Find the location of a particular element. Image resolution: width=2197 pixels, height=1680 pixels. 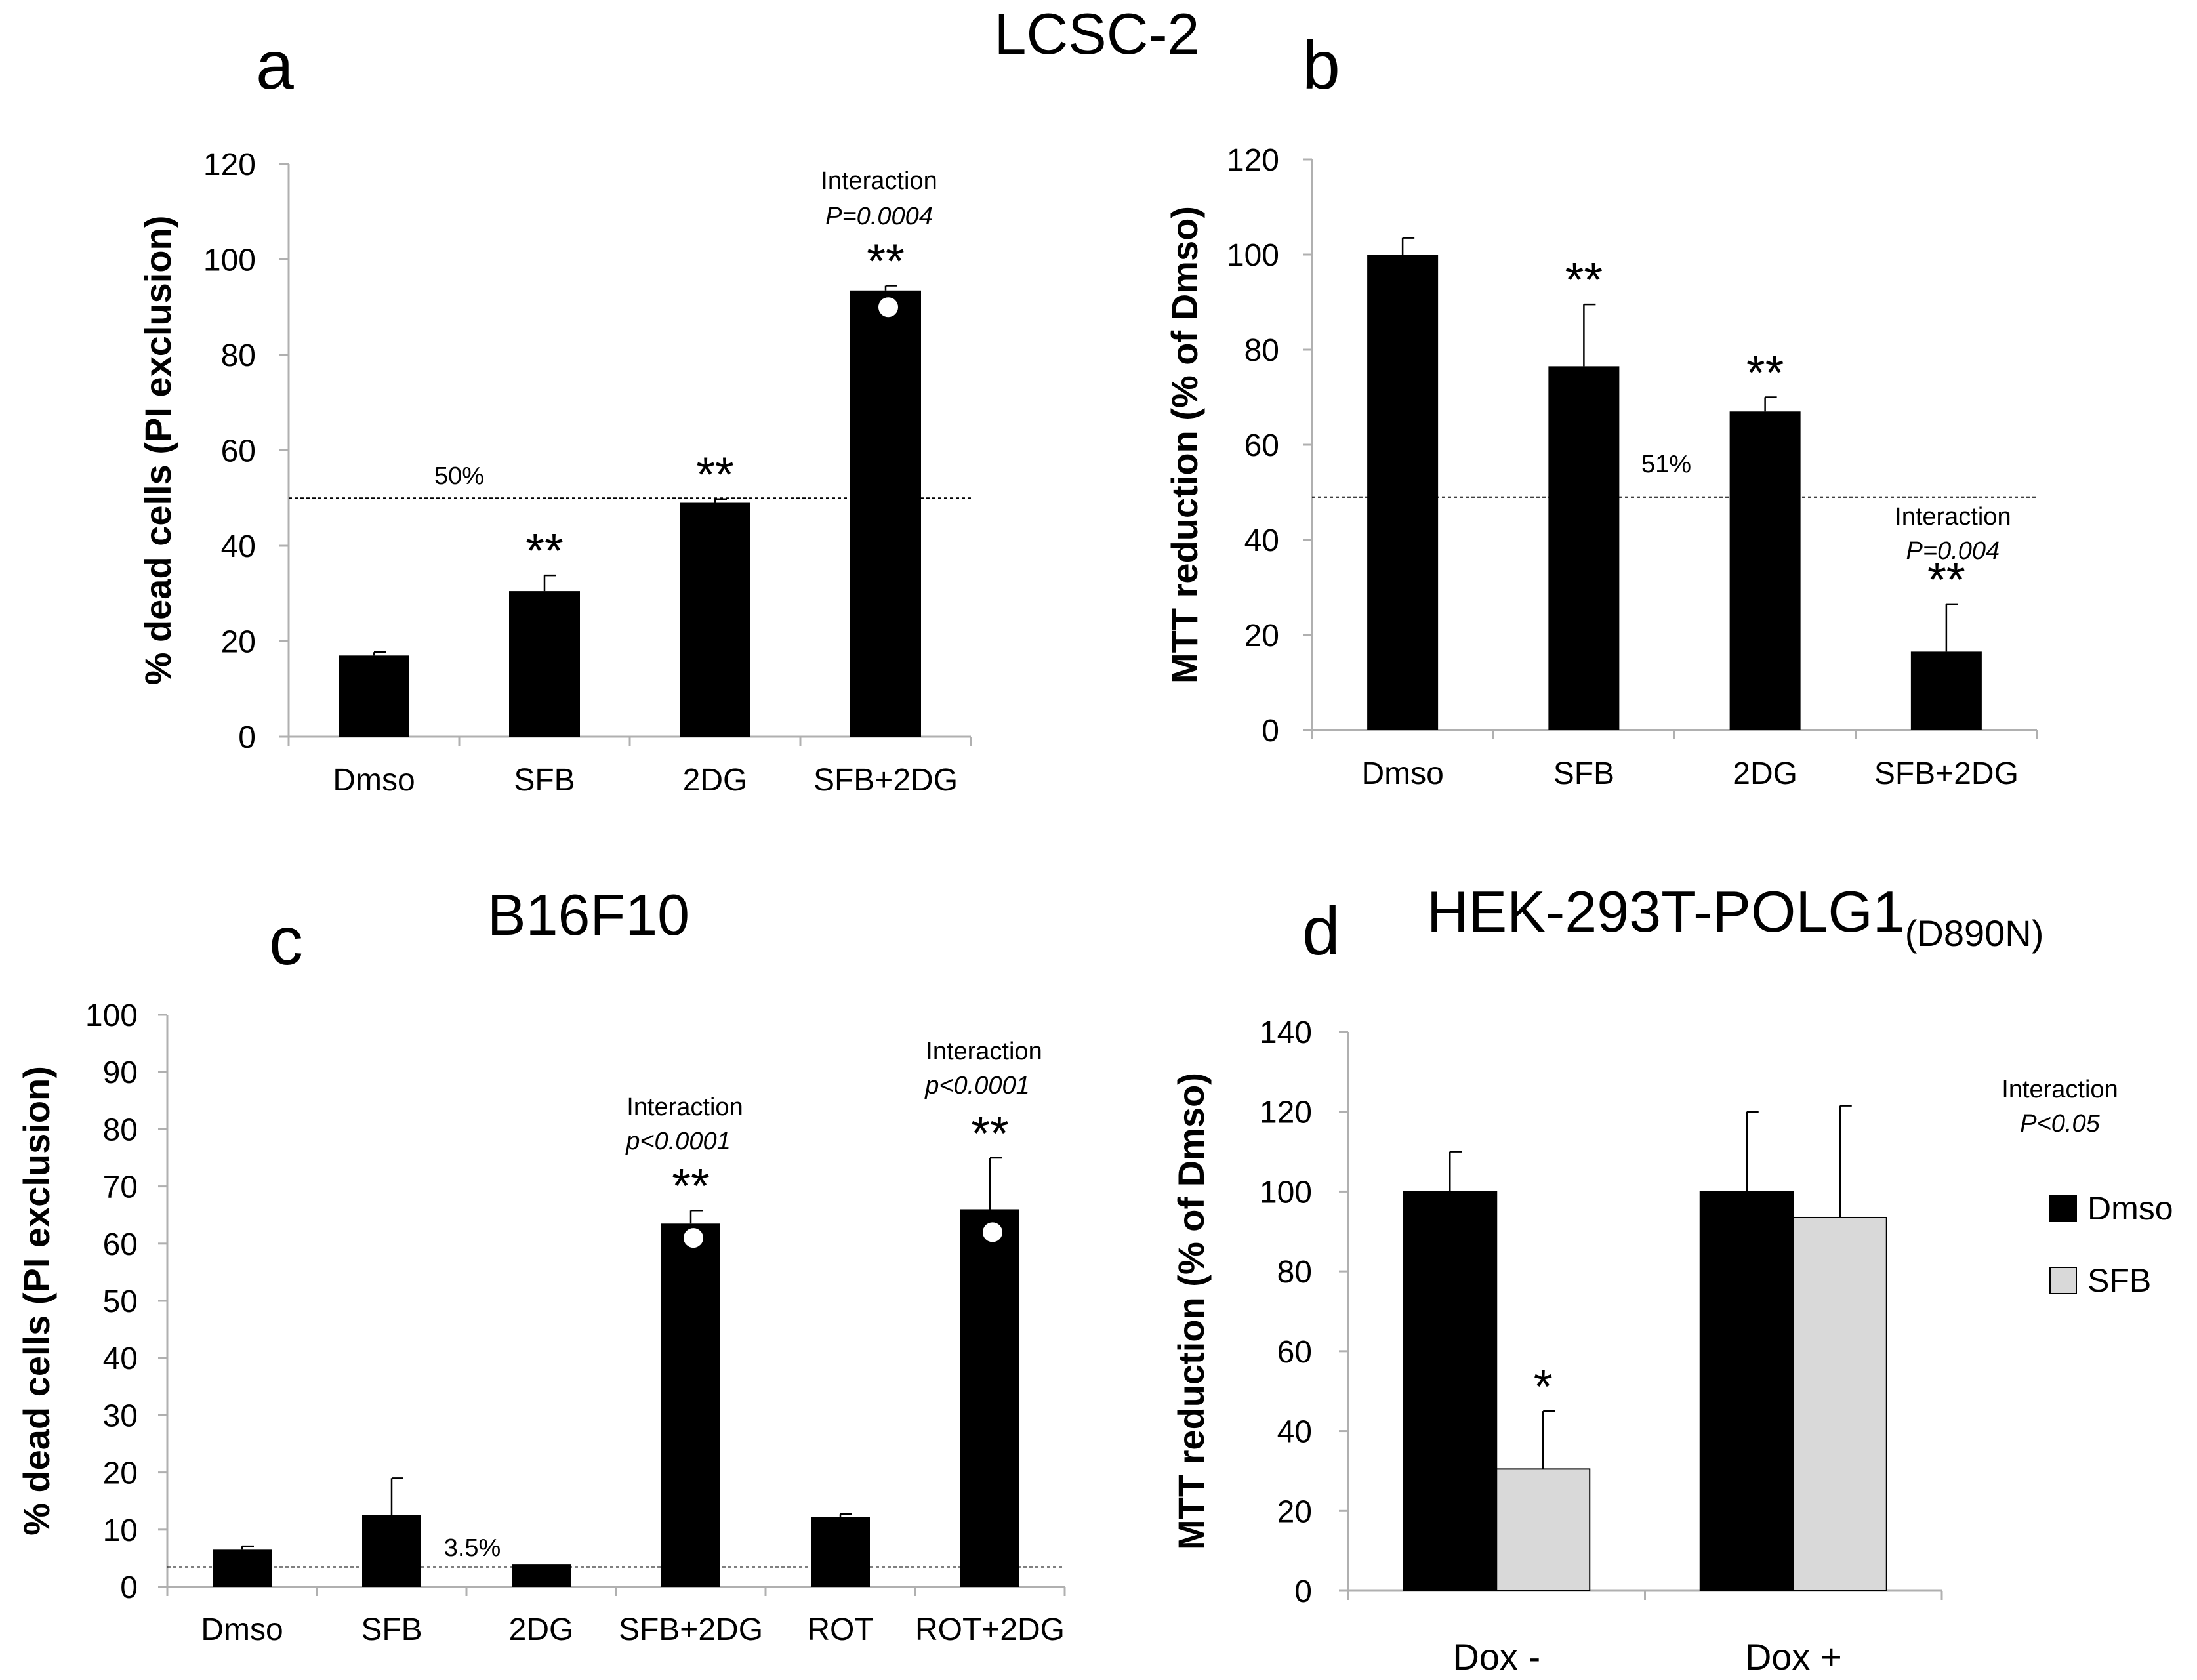

category-label: Dox + is located at coordinates (1793, 1656).